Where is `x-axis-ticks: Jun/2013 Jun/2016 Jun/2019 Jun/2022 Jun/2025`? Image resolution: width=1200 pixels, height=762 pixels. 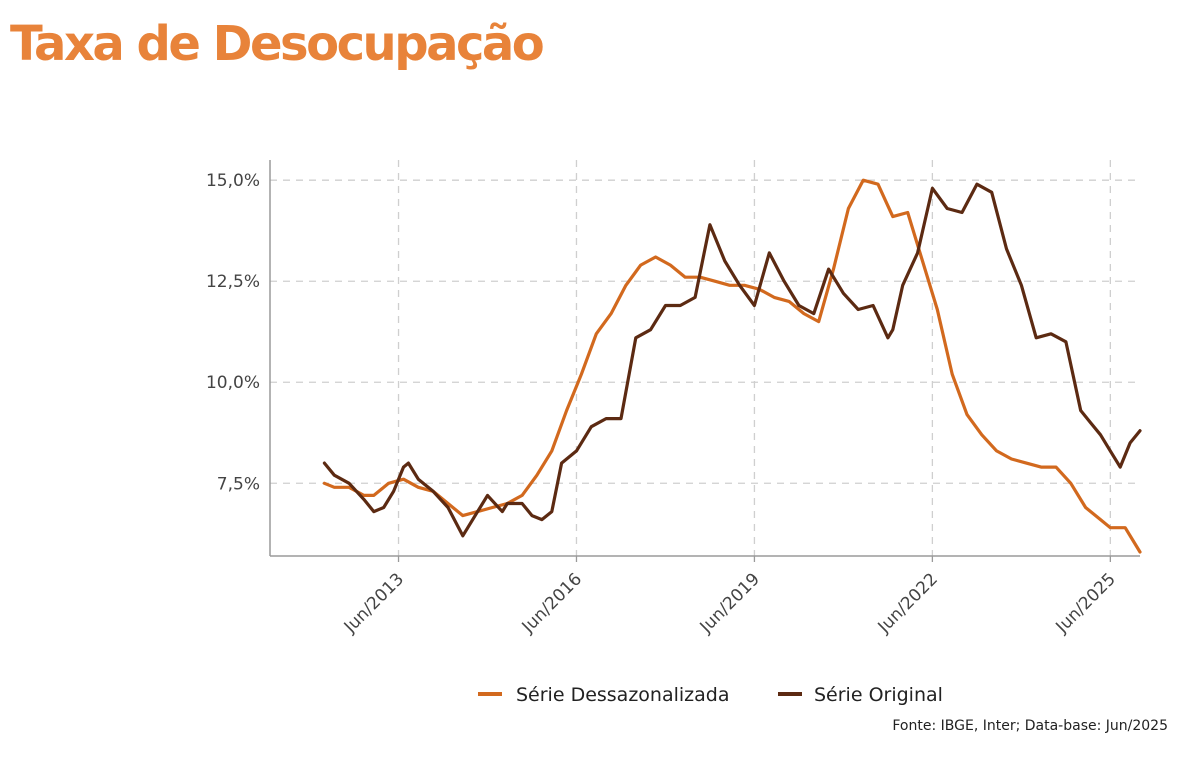 x-axis-ticks: Jun/2013 Jun/2016 Jun/2019 Jun/2022 Jun/2025 is located at coordinates (730, 603).